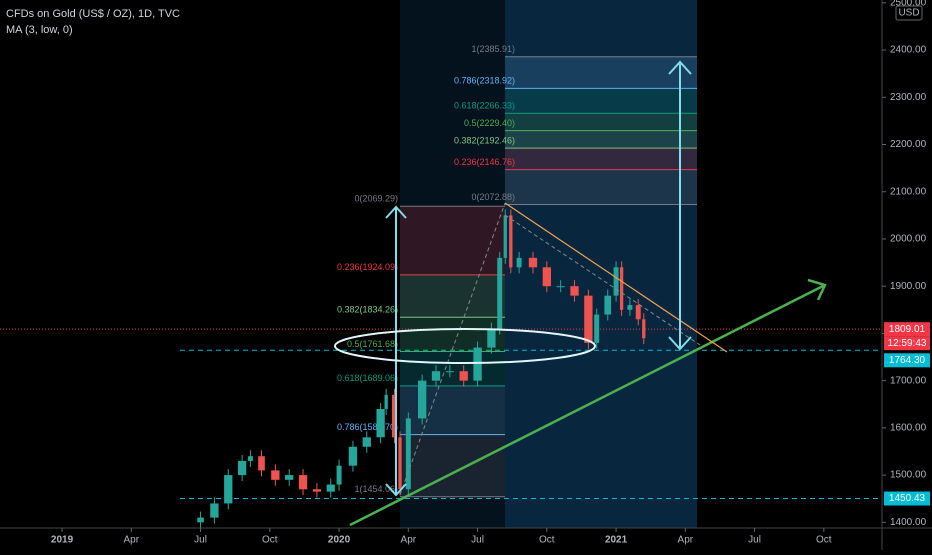 This screenshot has width=932, height=555. Describe the element at coordinates (908, 239) in the screenshot. I see `y-tick-label: 2000.00` at that location.